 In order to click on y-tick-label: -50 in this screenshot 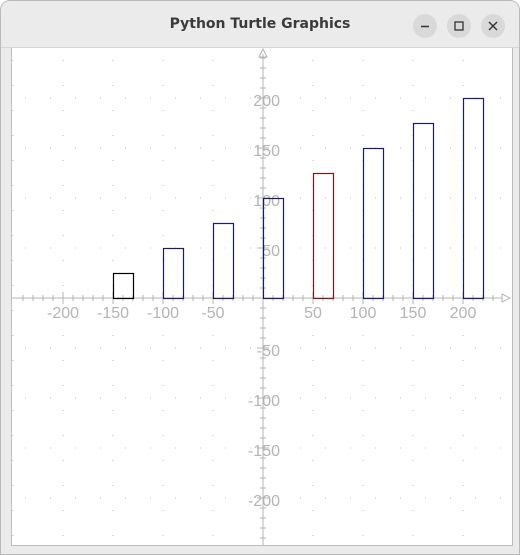, I will do `click(268, 351)`.